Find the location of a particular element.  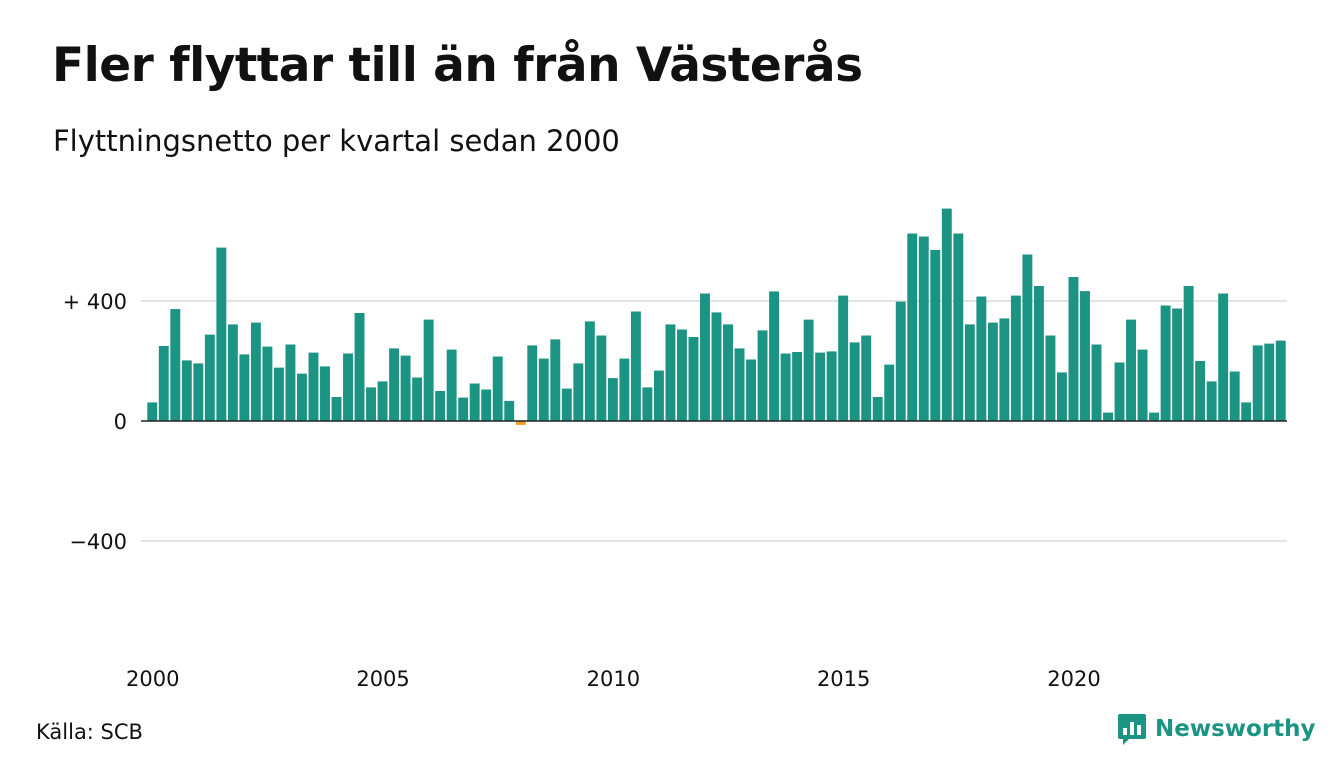

x-tick-label: 2020 is located at coordinates (1073, 679).